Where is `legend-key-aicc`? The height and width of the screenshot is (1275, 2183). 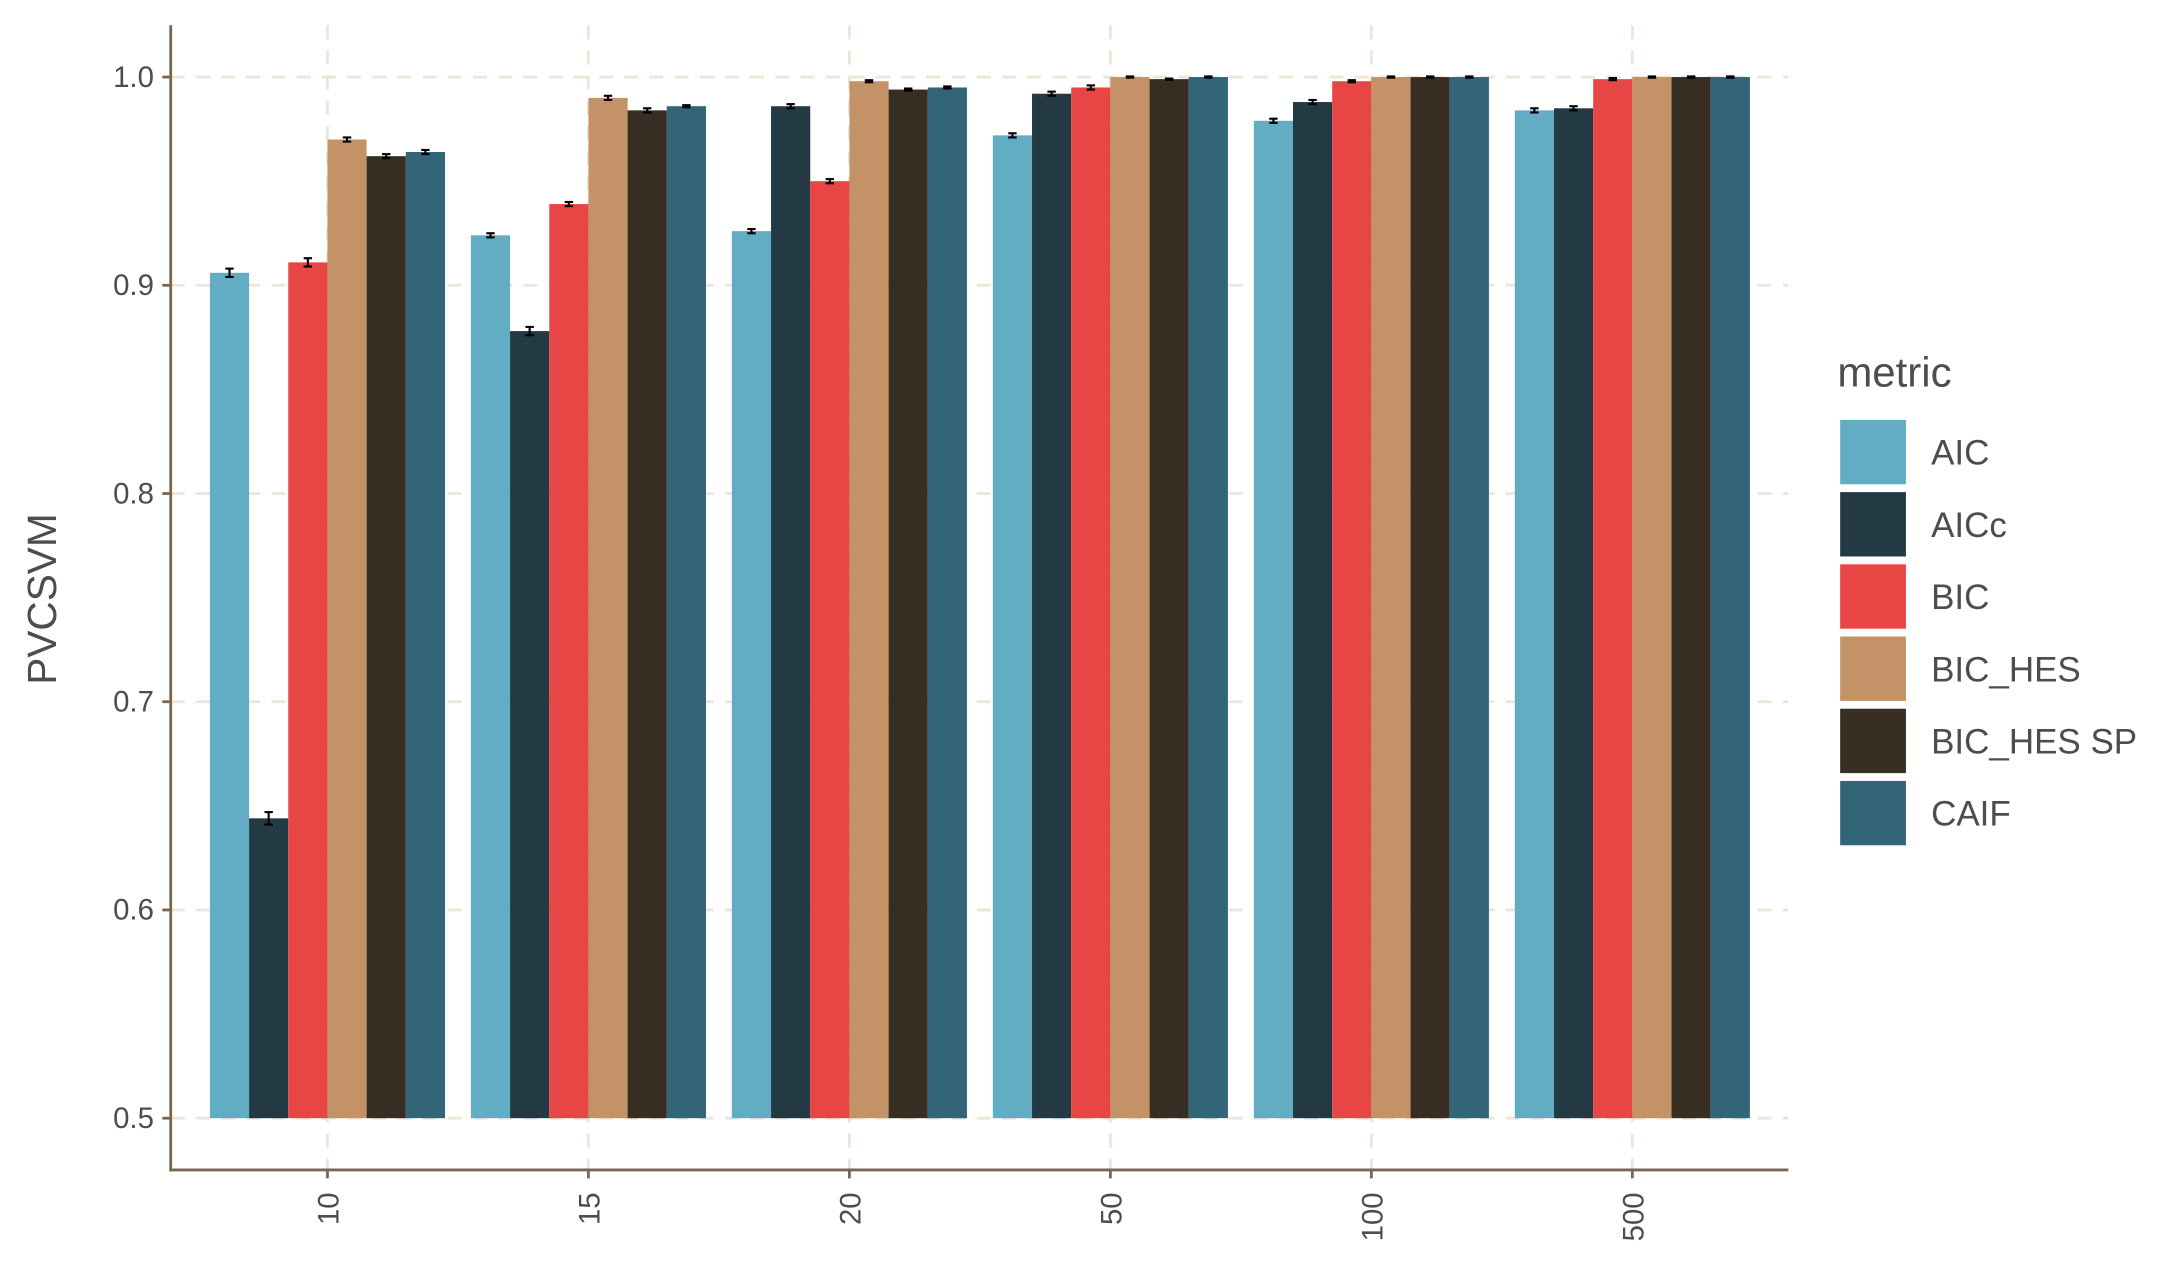 legend-key-aicc is located at coordinates (1873, 524).